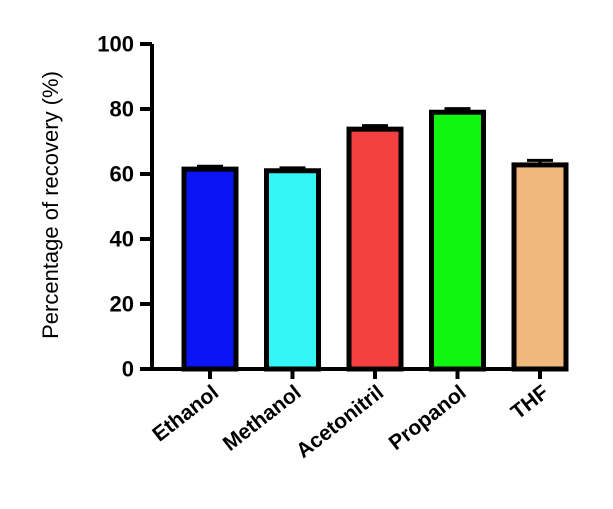 This screenshot has height=509, width=613. I want to click on x-tick-label-acetonitril: Acetonitril, so click(340, 422).